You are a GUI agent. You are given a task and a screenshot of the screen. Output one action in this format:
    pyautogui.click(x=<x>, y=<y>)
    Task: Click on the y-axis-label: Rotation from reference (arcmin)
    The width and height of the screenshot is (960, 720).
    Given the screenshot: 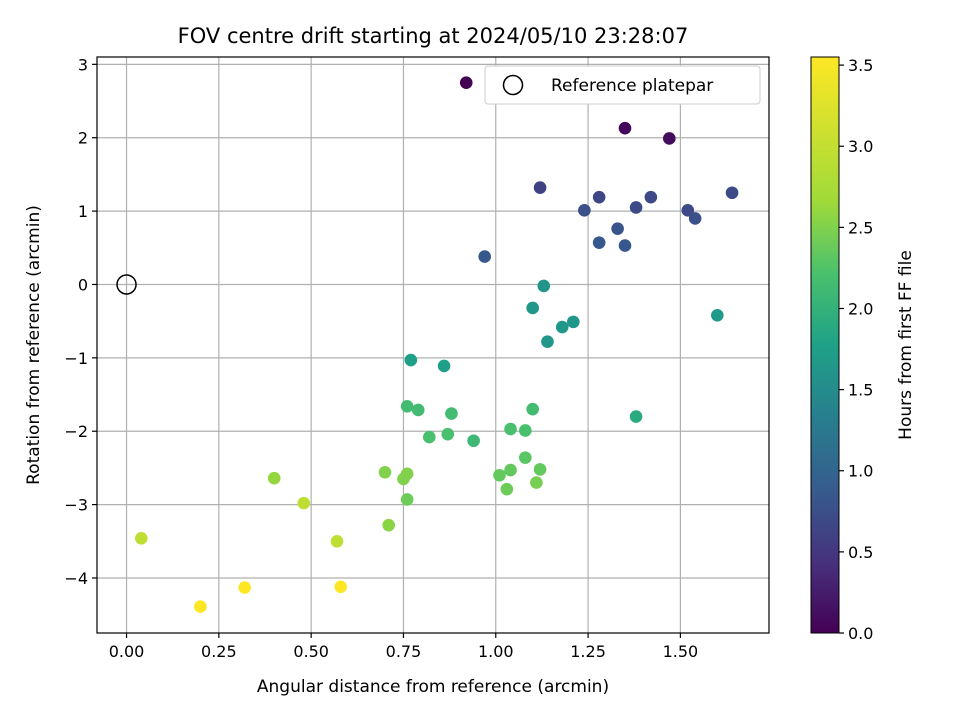 What is the action you would take?
    pyautogui.click(x=34, y=345)
    